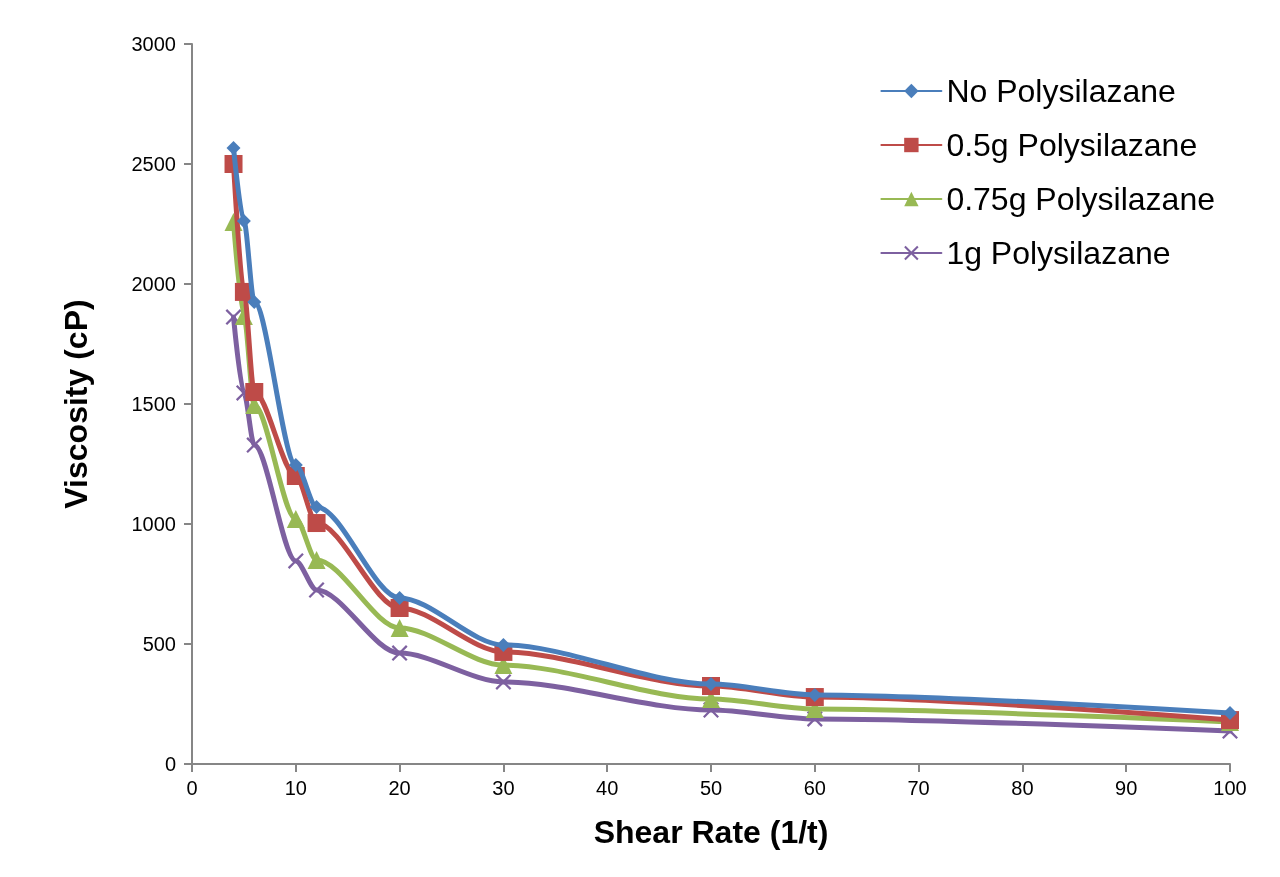  I want to click on x-tick-label: 40, so click(607, 788).